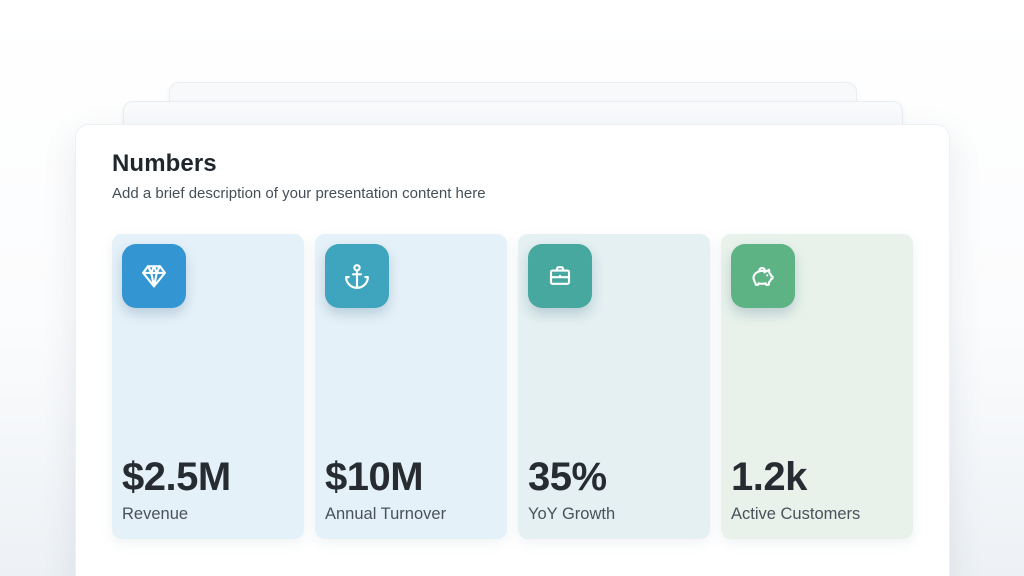  What do you see at coordinates (386, 514) in the screenshot?
I see `stat-label: Annual Turnover` at bounding box center [386, 514].